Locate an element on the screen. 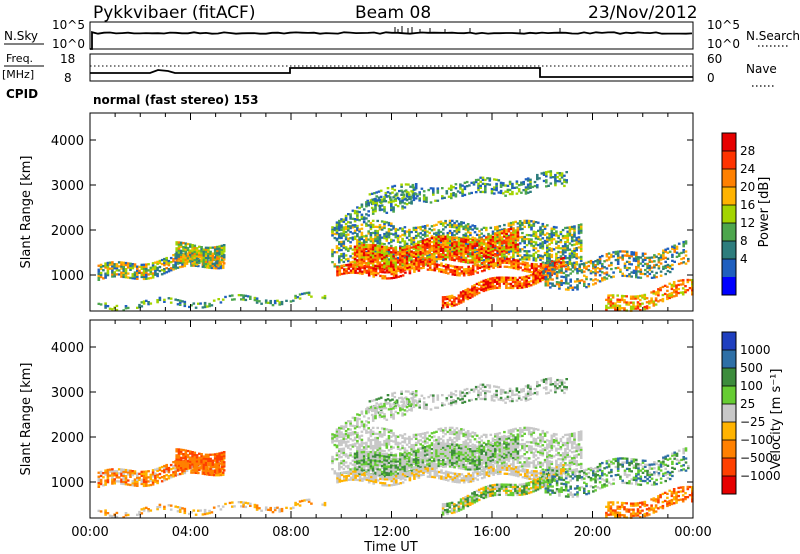 The width and height of the screenshot is (800, 554). colorbar-tick-label: 12 is located at coordinates (747, 223).